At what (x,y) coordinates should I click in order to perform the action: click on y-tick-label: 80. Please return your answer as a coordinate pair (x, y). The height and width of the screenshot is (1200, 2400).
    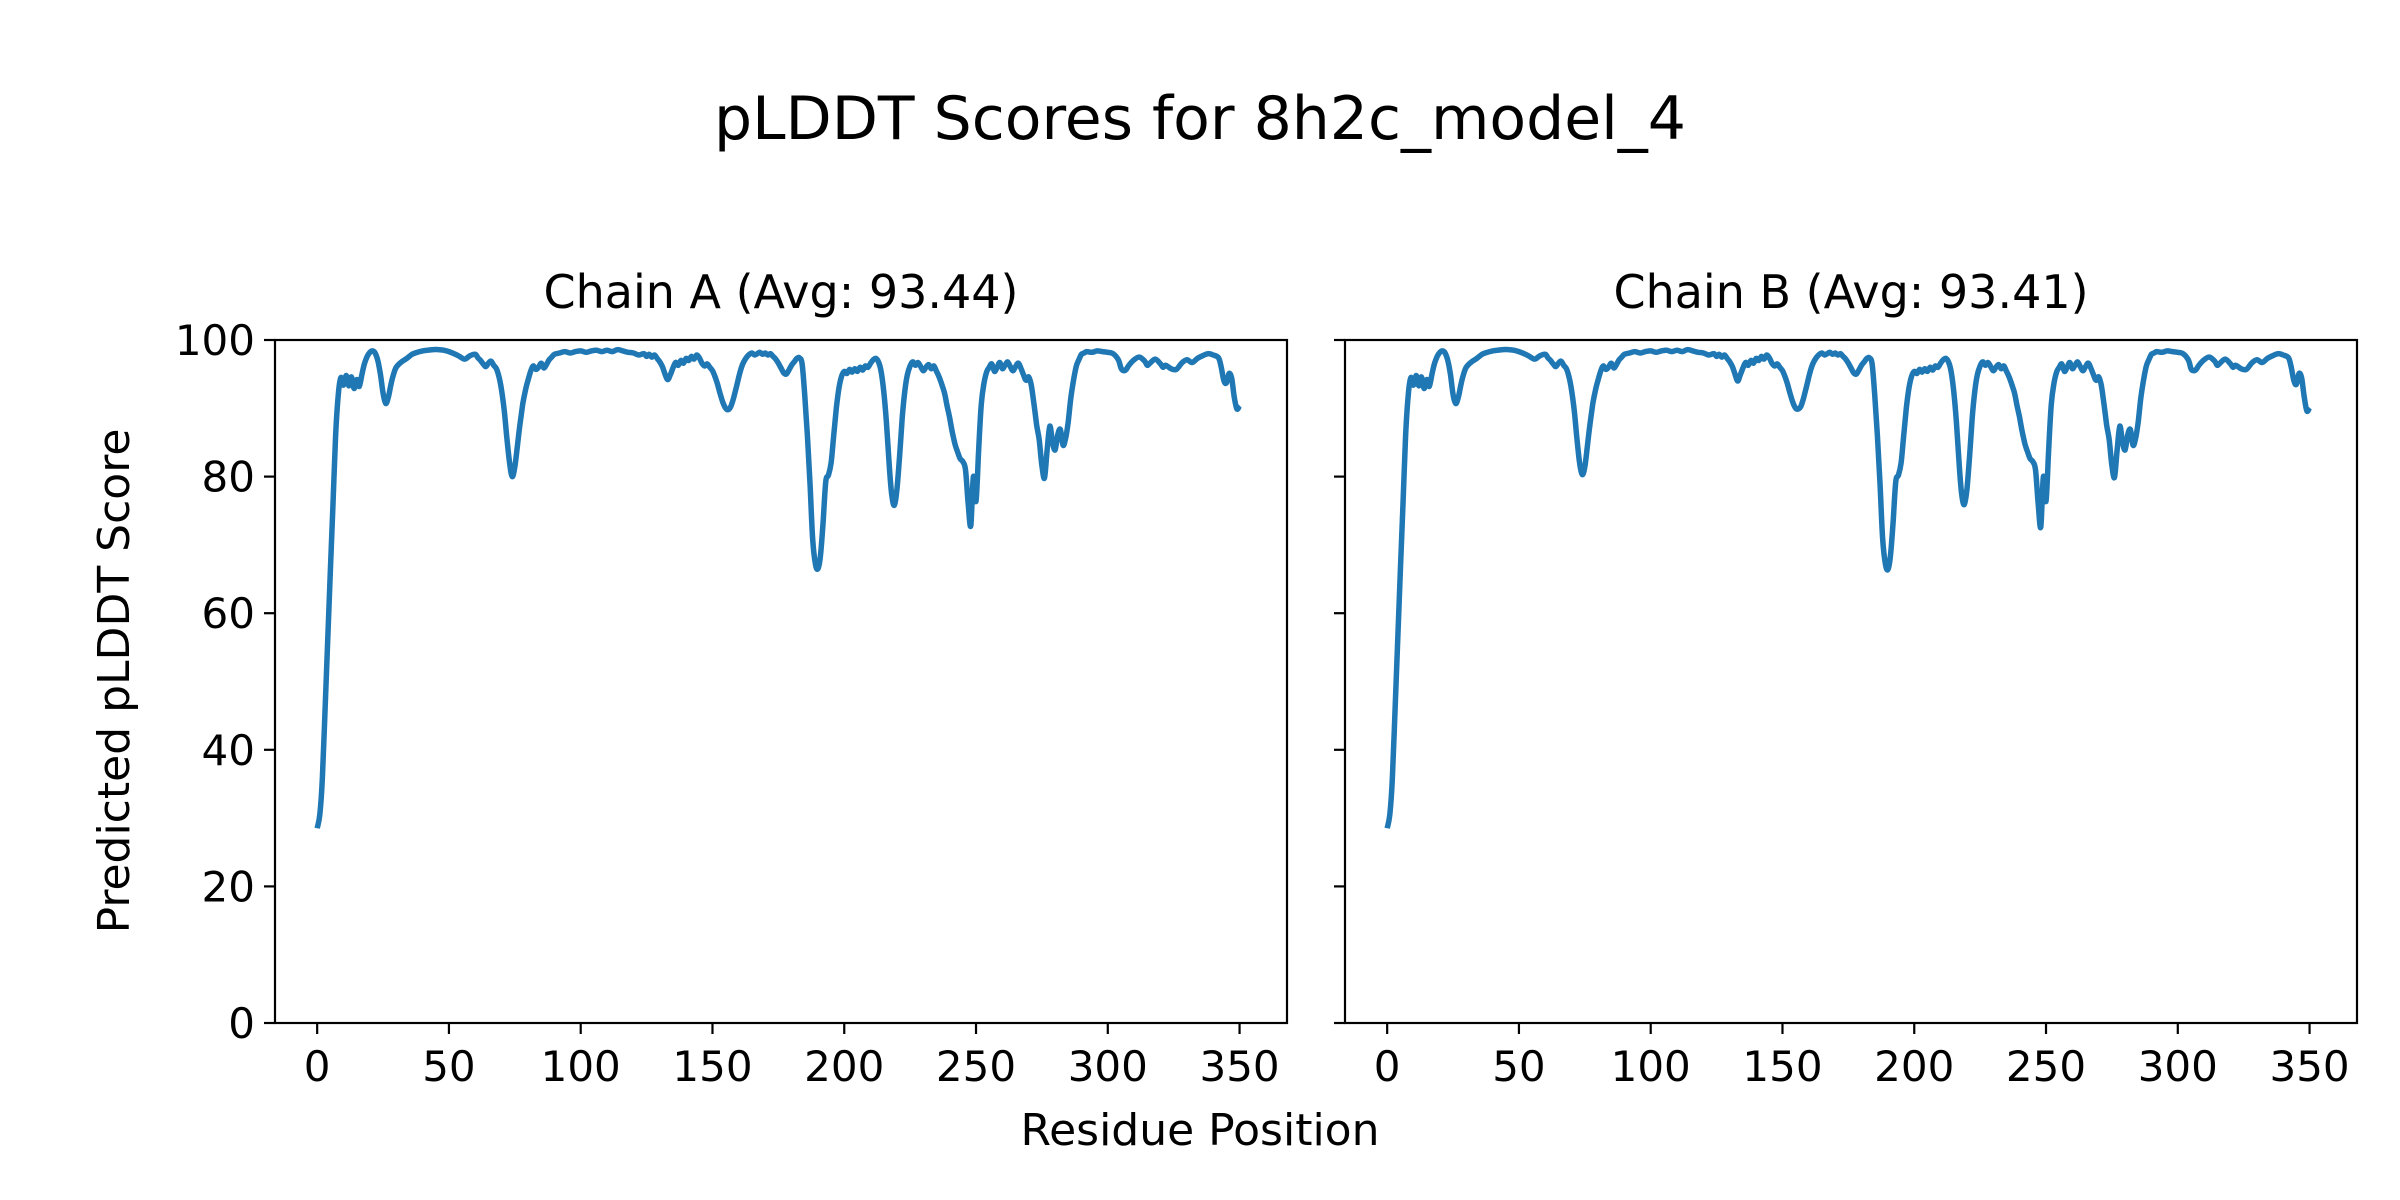
    Looking at the image, I should click on (228, 477).